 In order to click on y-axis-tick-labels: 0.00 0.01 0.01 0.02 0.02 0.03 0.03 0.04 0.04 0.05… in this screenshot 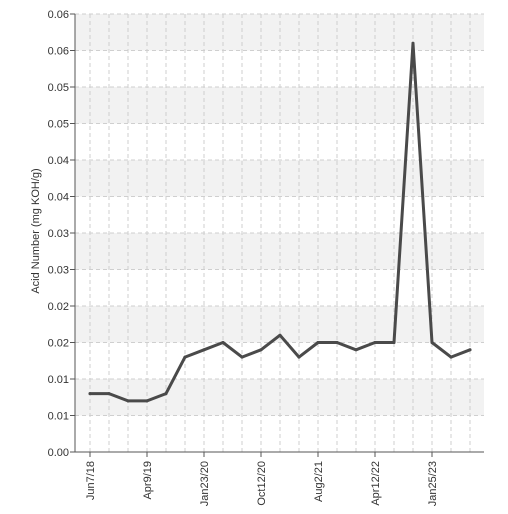, I will do `click(58, 234)`.